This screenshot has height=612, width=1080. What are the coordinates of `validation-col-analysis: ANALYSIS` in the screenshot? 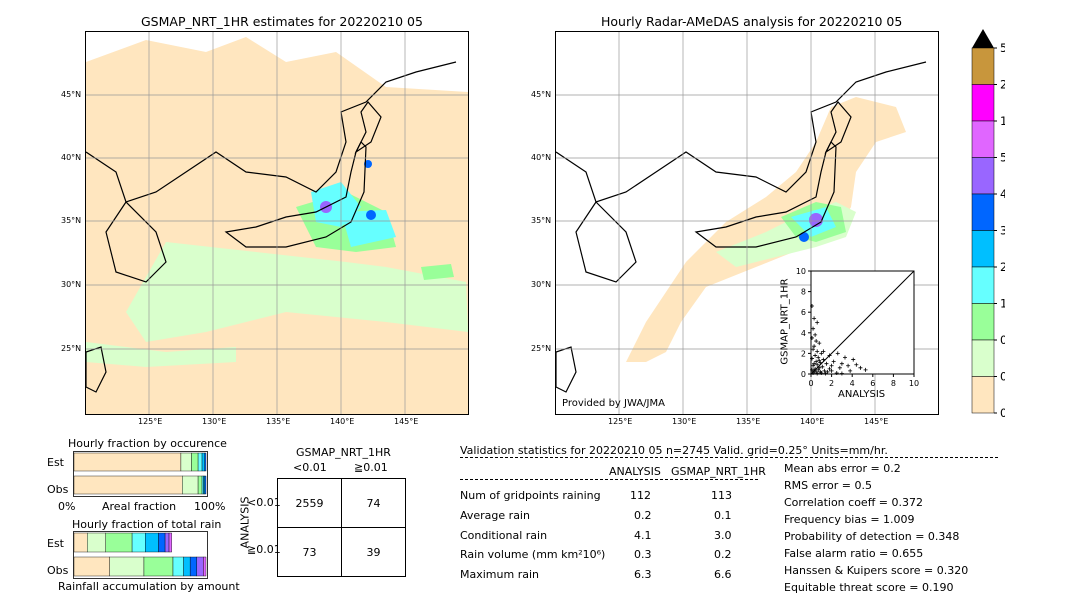 It's located at (635, 471).